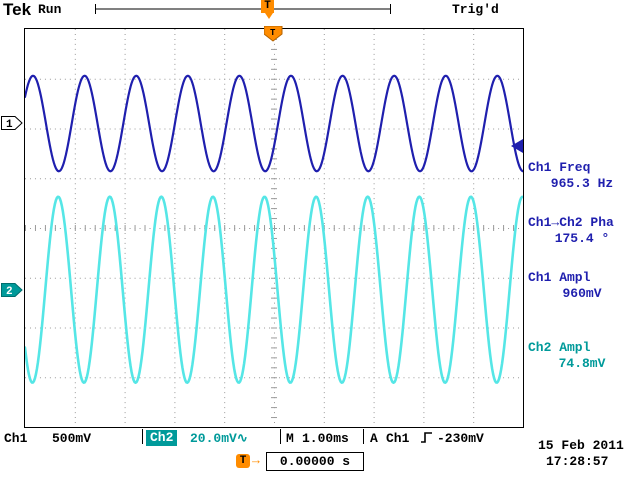 This screenshot has height=480, width=640. I want to click on horizontal-trigger-icon: T, so click(243, 461).